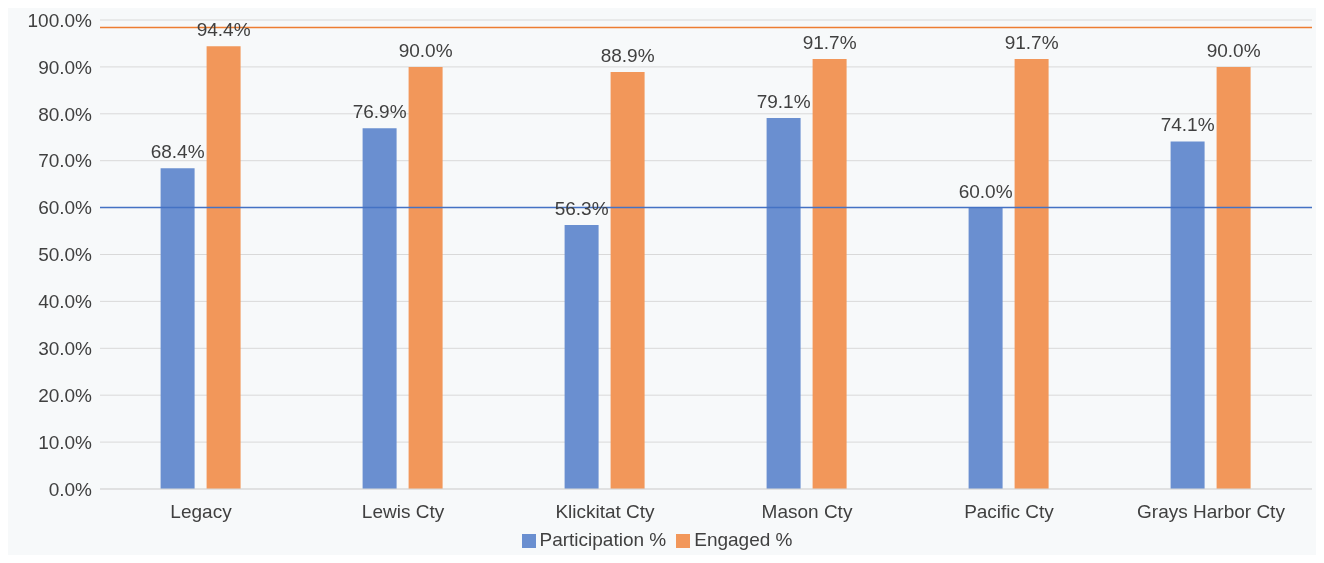 The height and width of the screenshot is (563, 1324). Describe the element at coordinates (177, 152) in the screenshot. I see `data-label: 68.4%` at that location.